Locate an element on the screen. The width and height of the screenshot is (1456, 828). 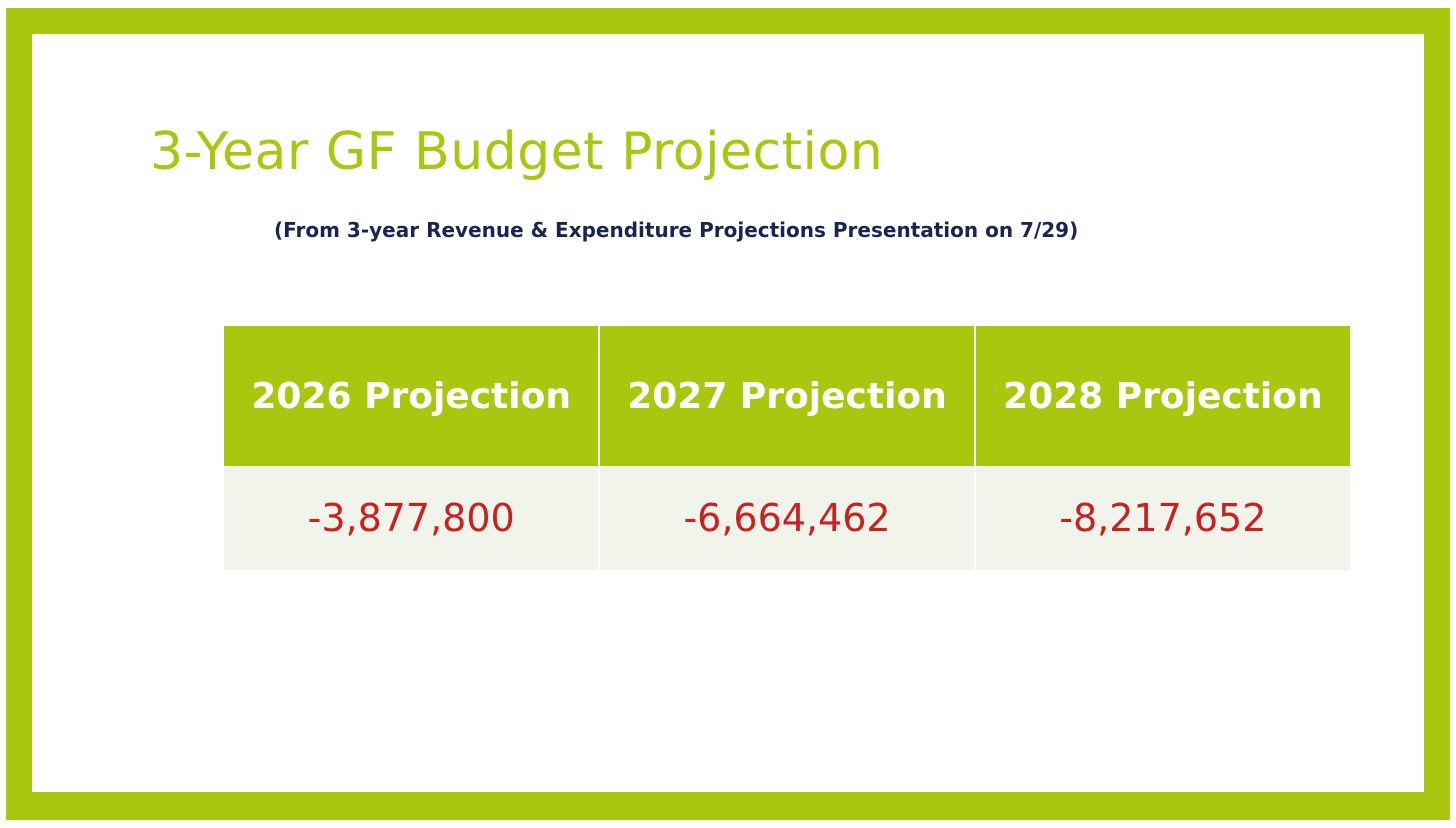
table-row: -3,877,800 -6,664,462 -8,217,652 is located at coordinates (787, 518).